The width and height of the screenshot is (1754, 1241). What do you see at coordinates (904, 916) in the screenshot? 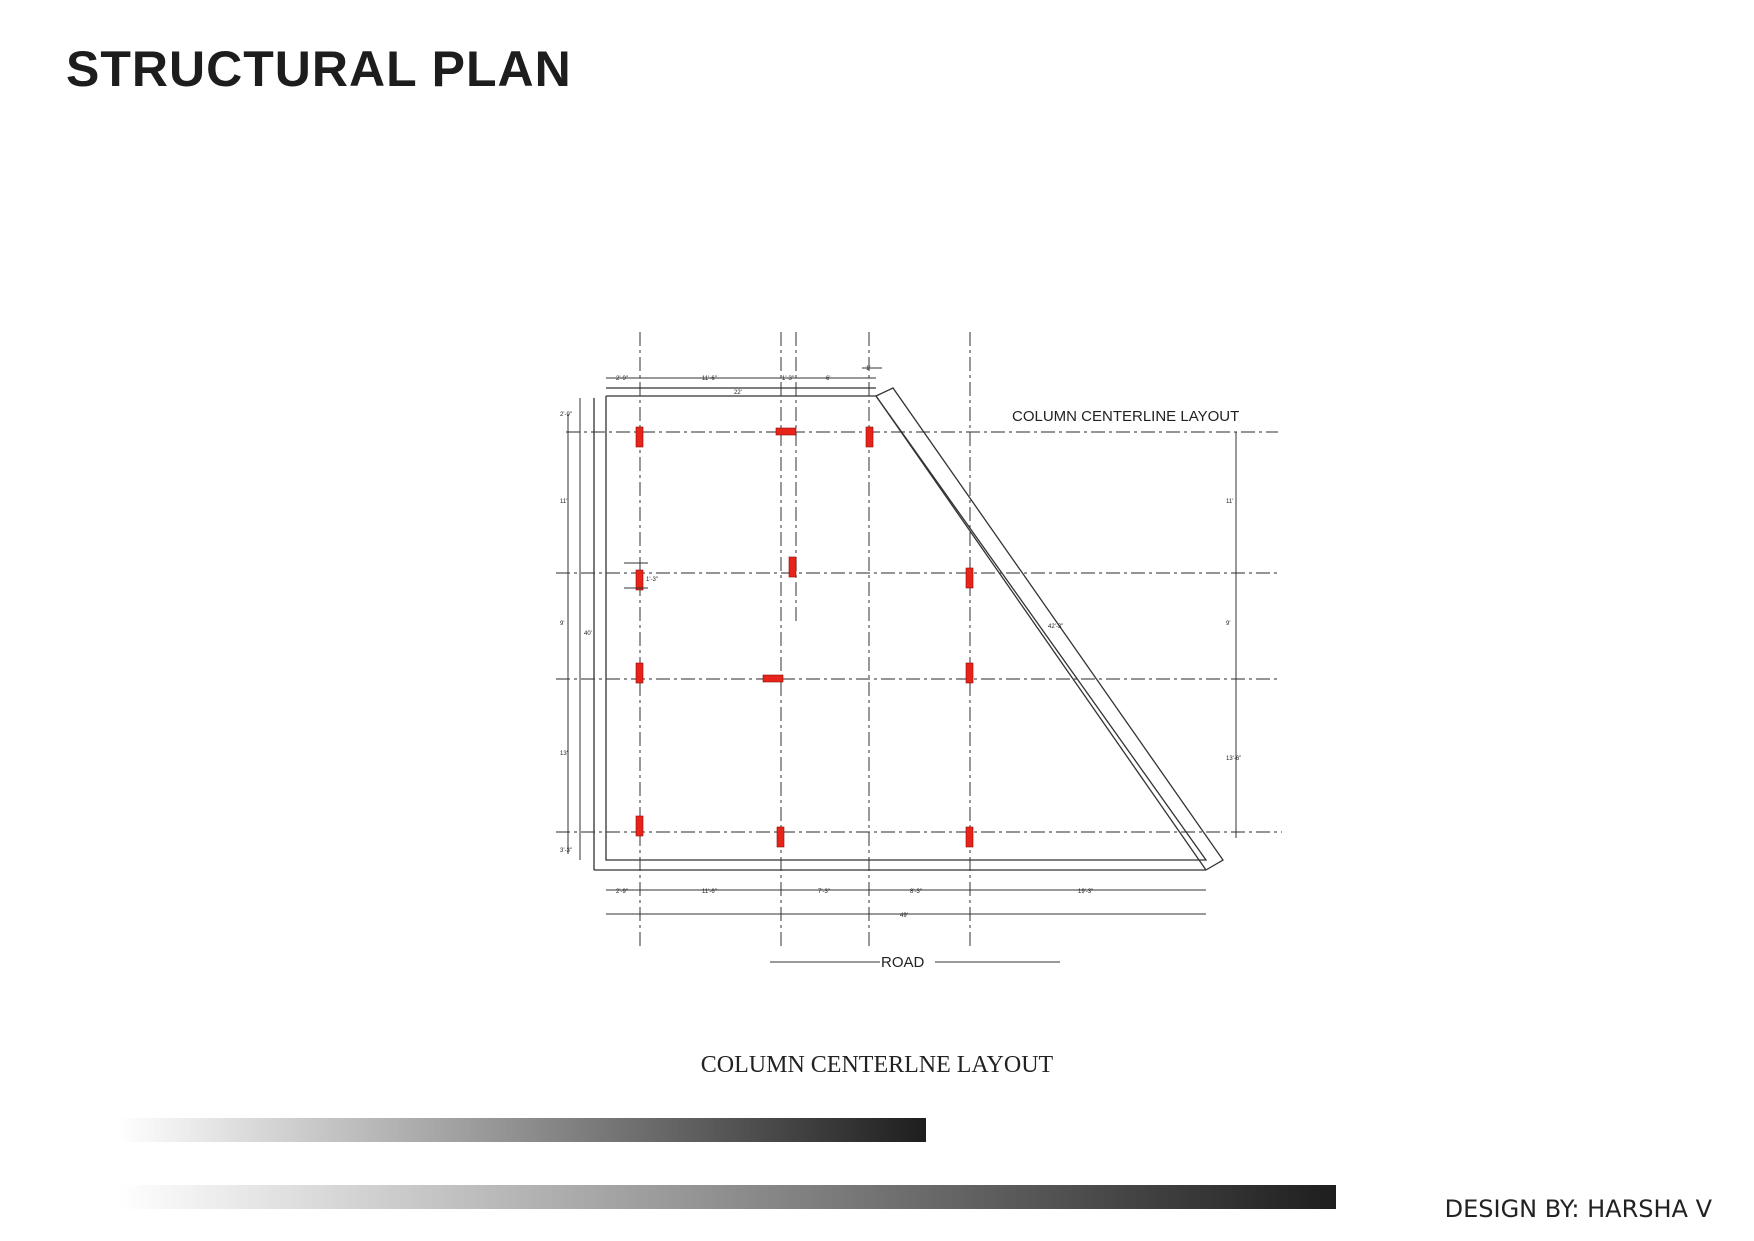
I see `dim-bottom-overall-label: 49'` at bounding box center [904, 916].